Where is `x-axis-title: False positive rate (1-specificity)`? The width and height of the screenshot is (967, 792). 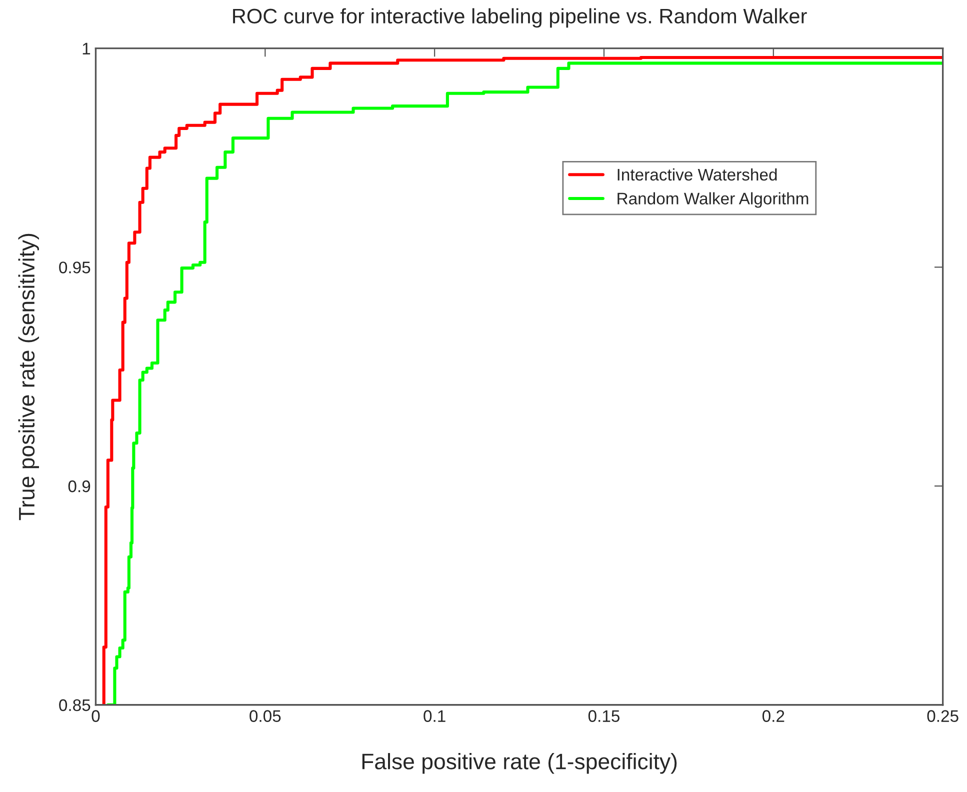 x-axis-title: False positive rate (1-specificity) is located at coordinates (519, 763).